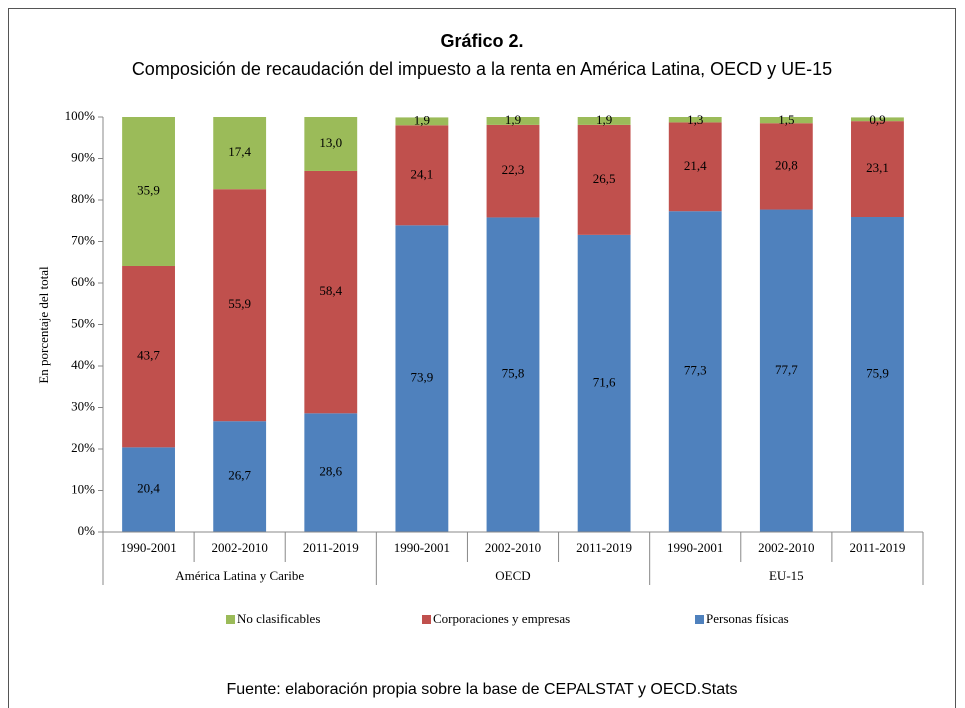 This screenshot has height=708, width=965. What do you see at coordinates (239, 575) in the screenshot?
I see `group-label: América Latina y Caribe` at bounding box center [239, 575].